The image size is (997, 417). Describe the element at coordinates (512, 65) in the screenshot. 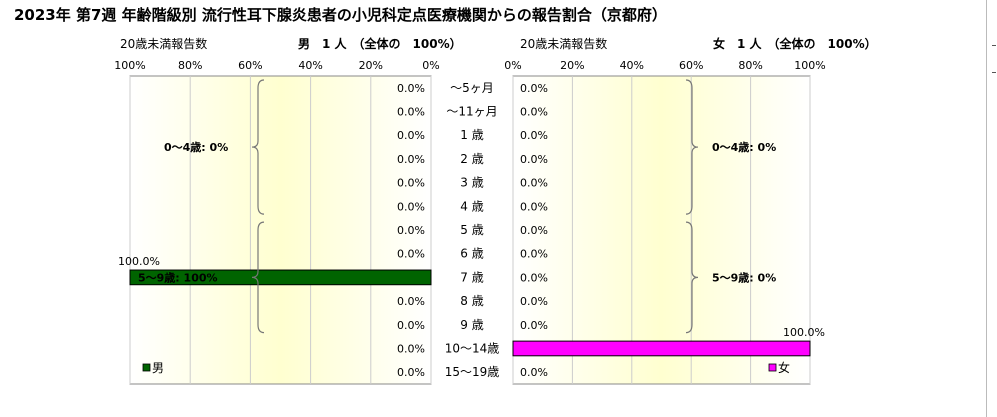

I see `female-tick-label: 0%` at that location.